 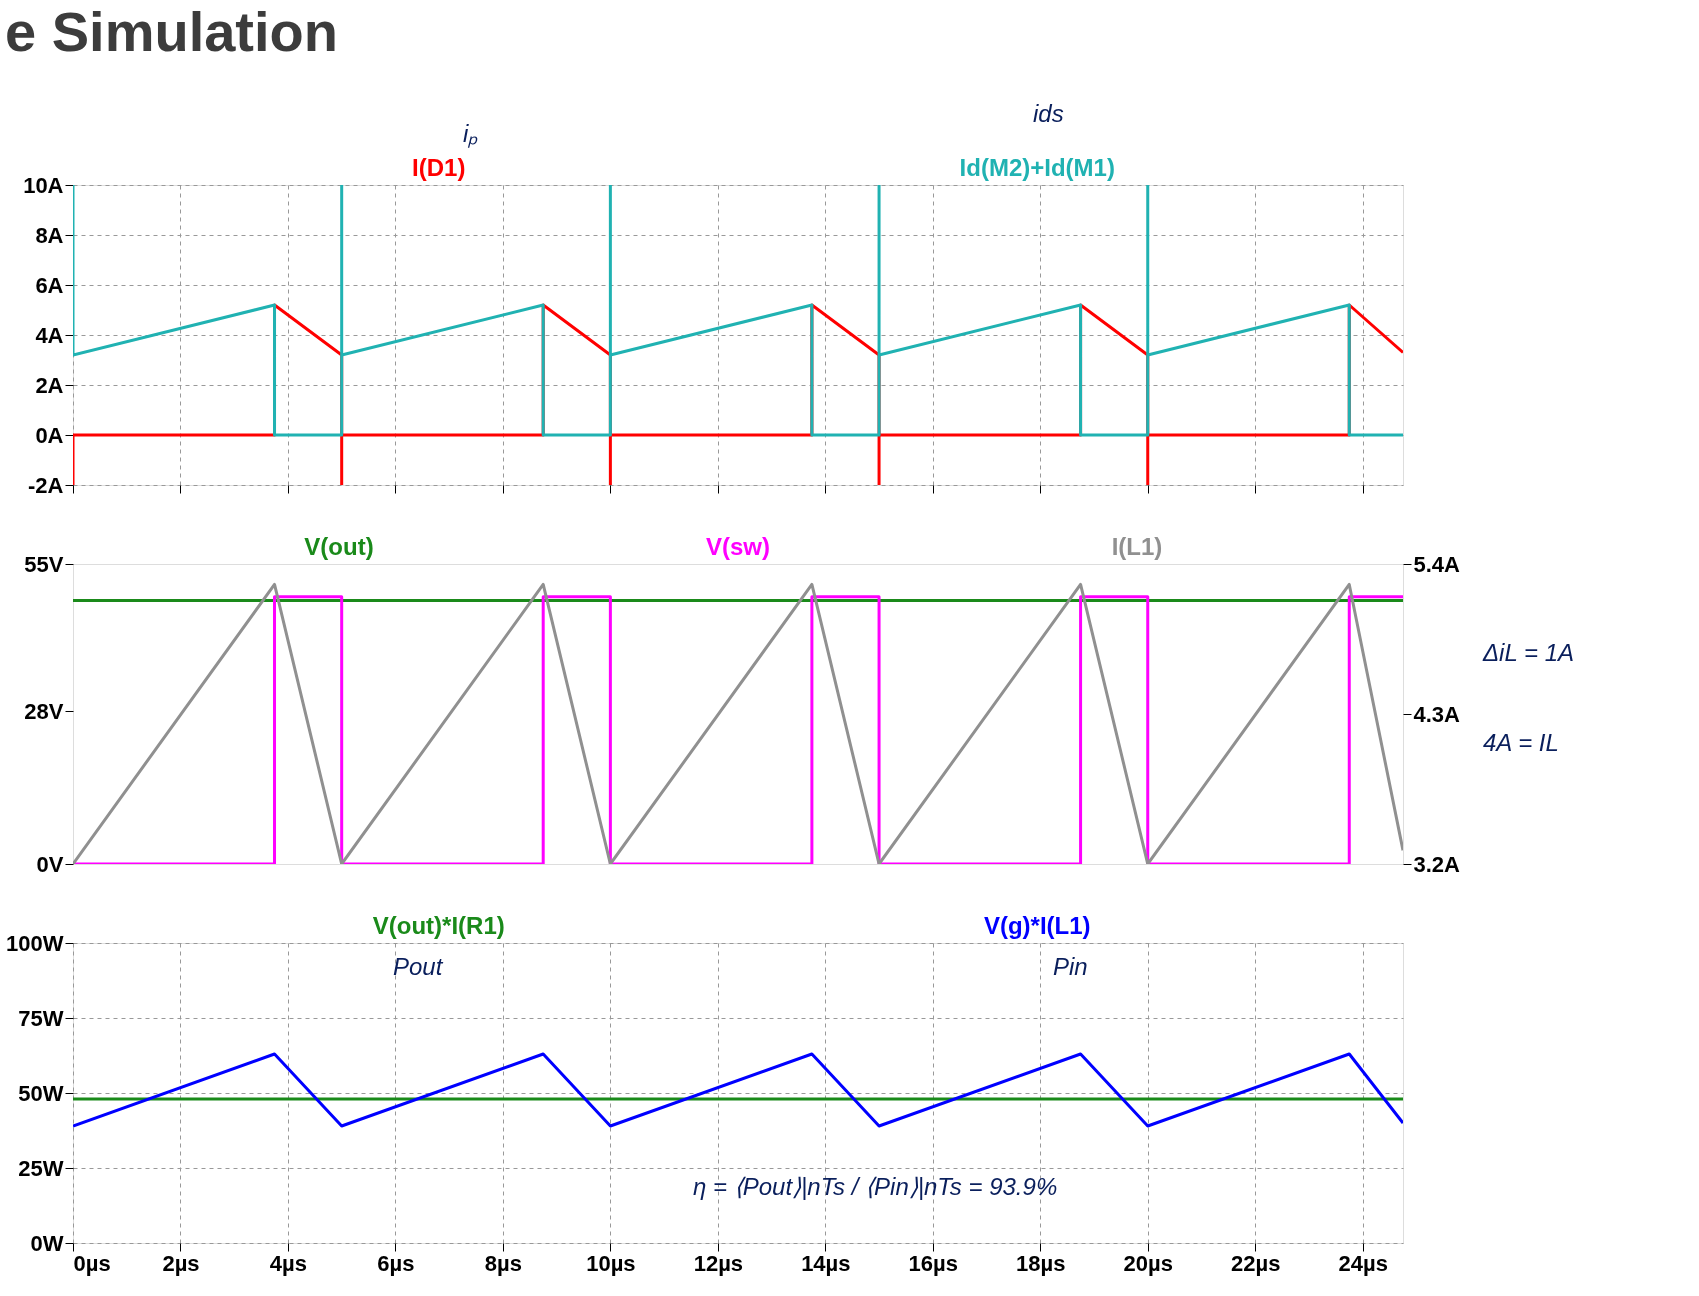 What do you see at coordinates (49, 335) in the screenshot?
I see `y-tick-label: 4A` at bounding box center [49, 335].